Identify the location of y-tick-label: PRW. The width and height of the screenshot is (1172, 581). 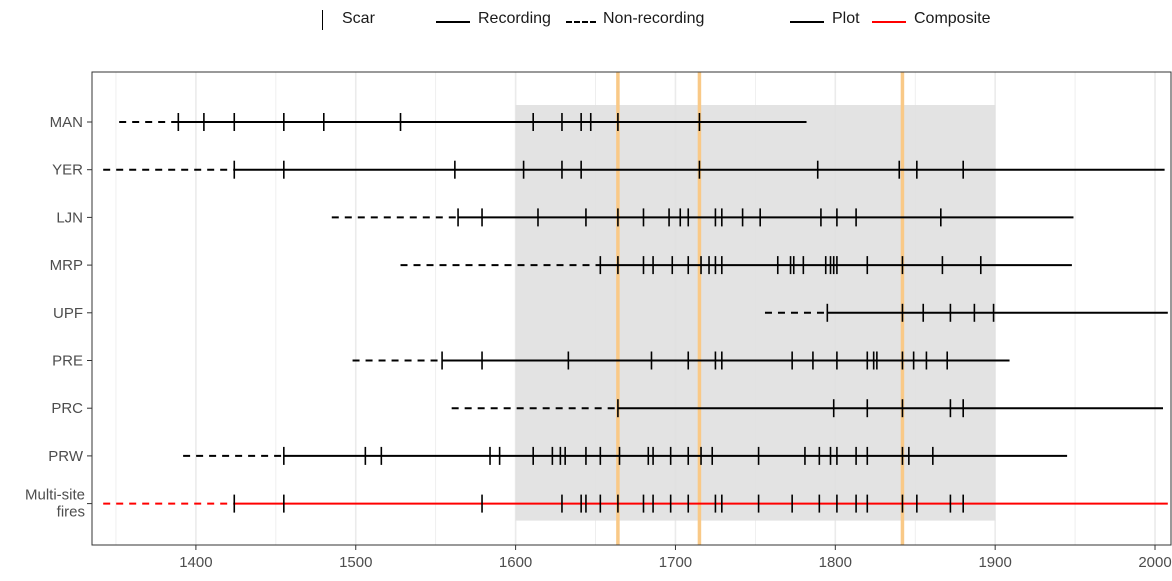
(66, 456).